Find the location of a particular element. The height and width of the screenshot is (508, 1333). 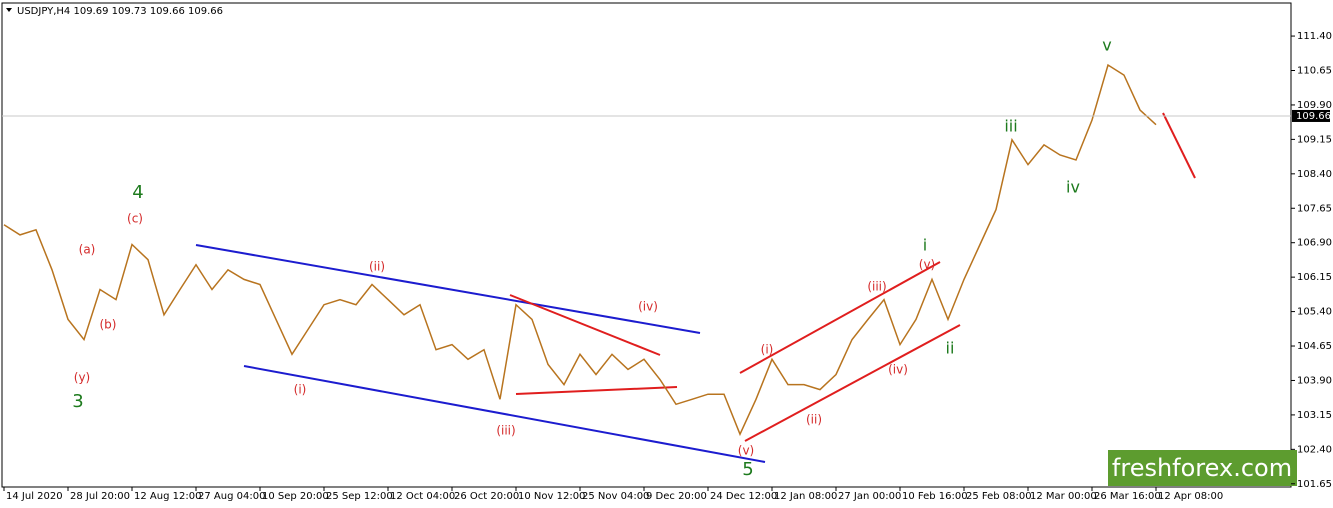

y-tick-label: 111.40 is located at coordinates (1314, 36).